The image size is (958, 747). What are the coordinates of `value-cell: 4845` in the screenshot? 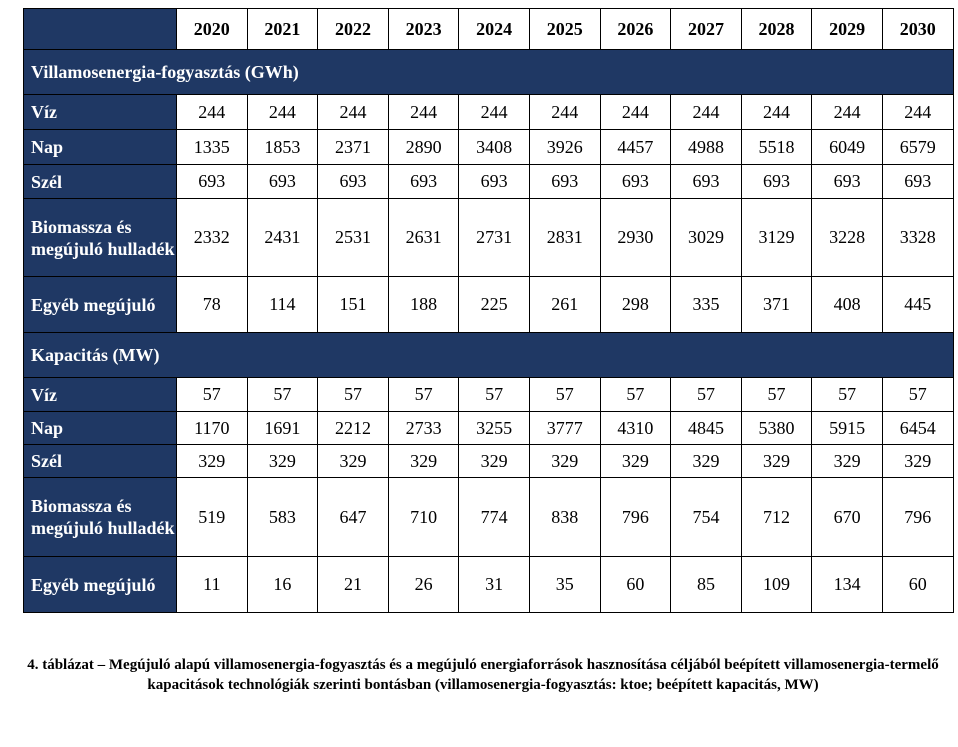 It's located at (706, 428).